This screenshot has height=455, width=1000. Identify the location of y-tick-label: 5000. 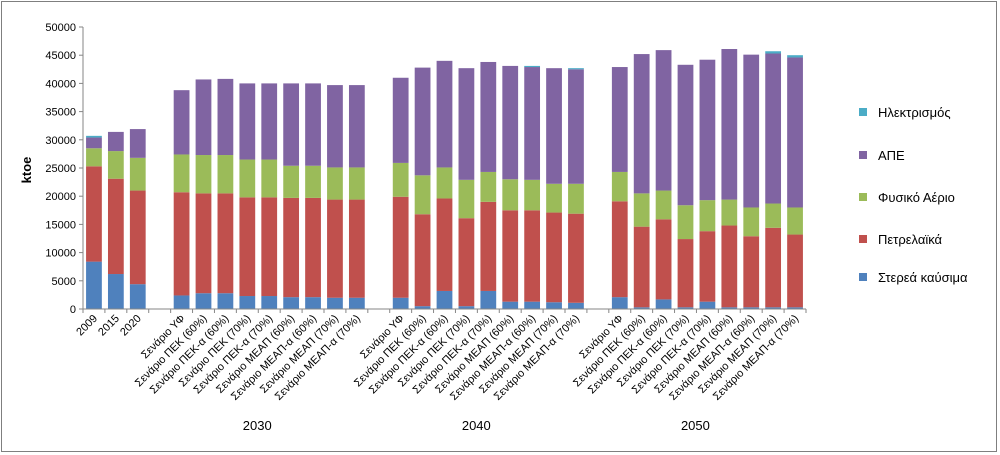
(64, 282).